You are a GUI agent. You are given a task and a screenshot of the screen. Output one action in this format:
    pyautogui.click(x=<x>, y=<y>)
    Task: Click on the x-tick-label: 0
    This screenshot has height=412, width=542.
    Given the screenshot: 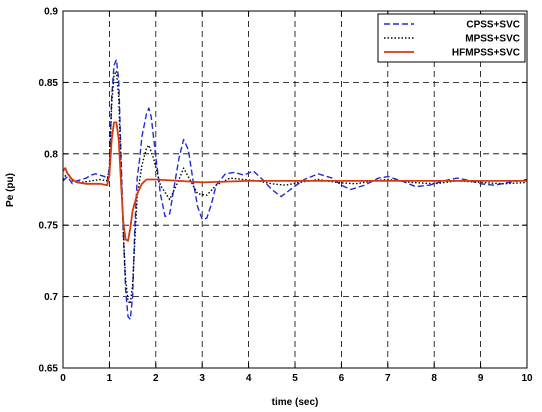 What is the action you would take?
    pyautogui.click(x=63, y=378)
    